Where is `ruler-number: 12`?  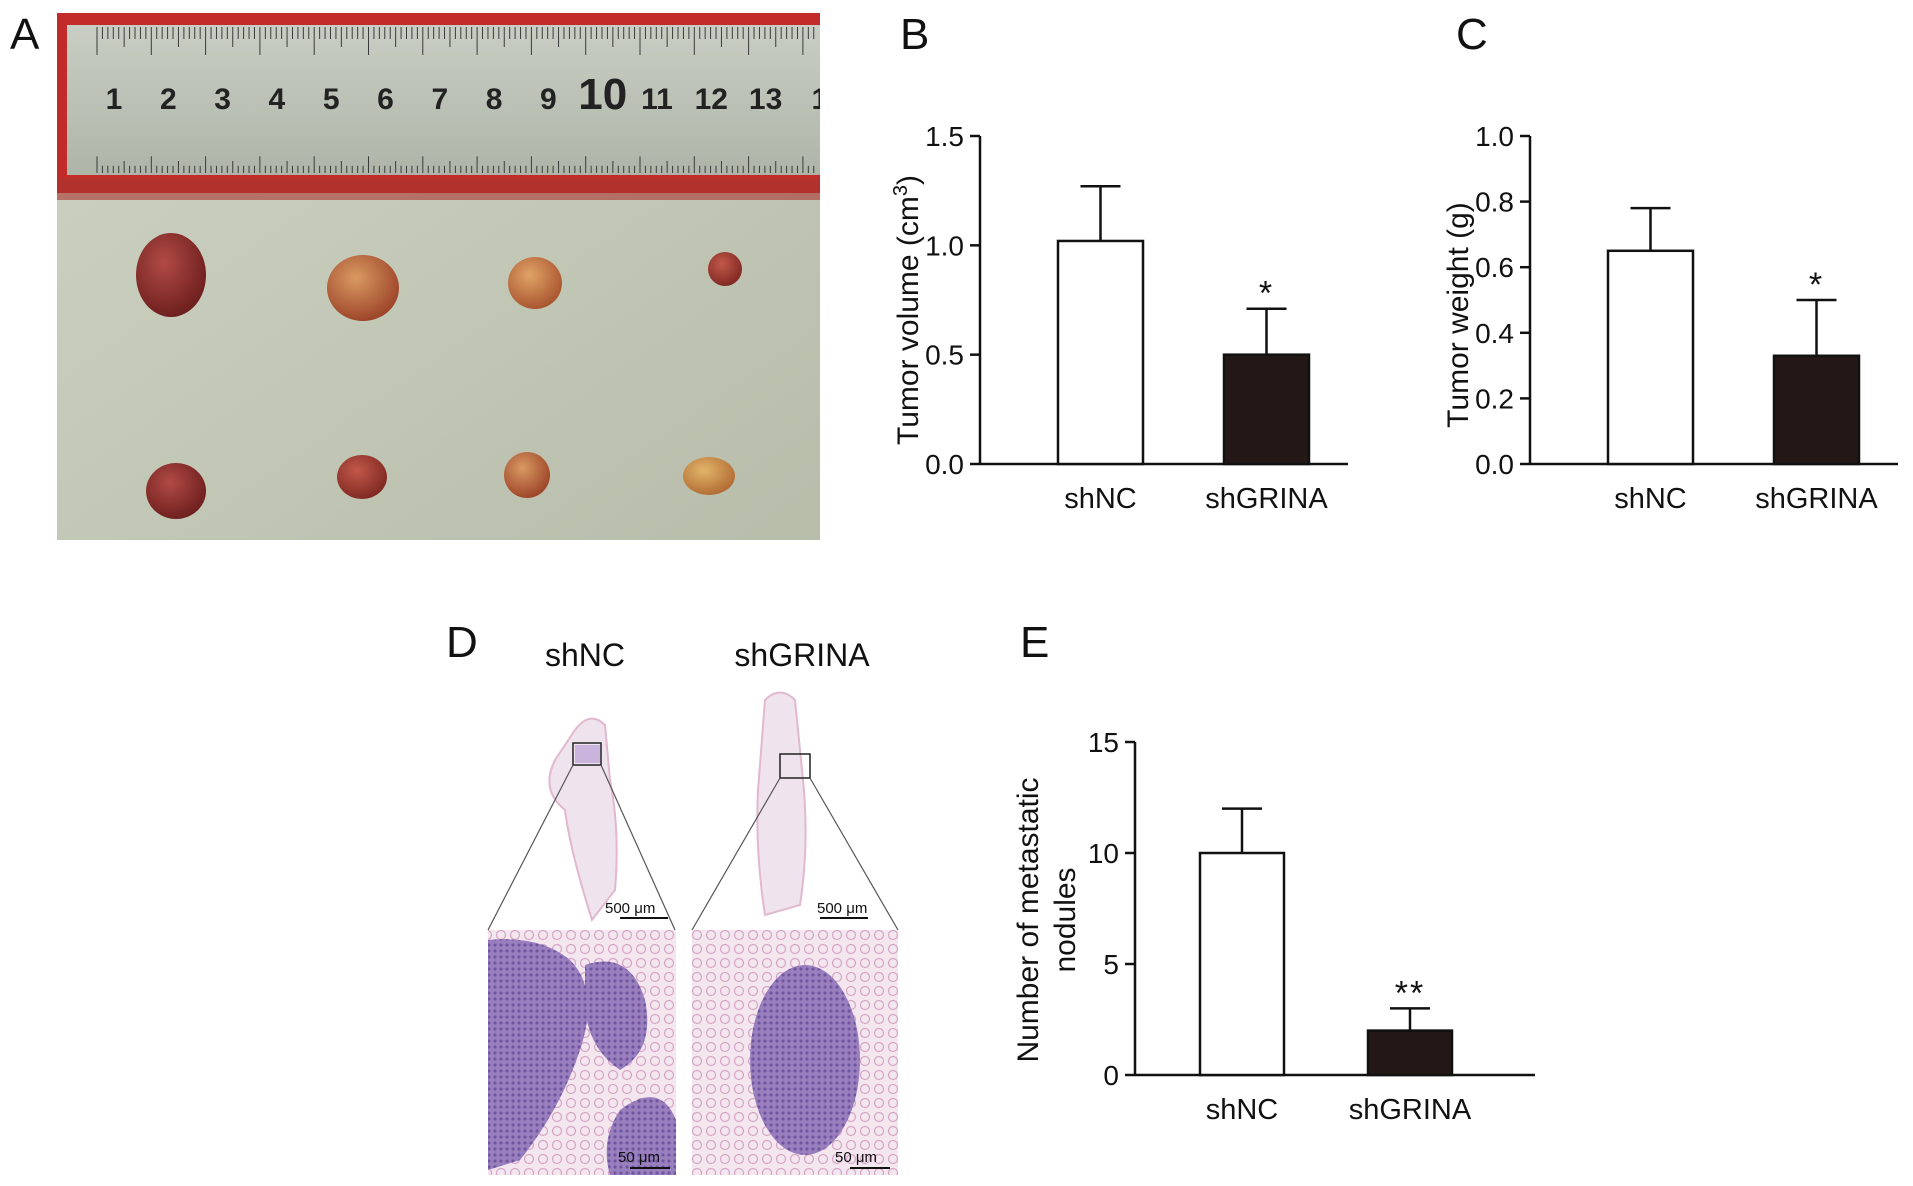
ruler-number: 12 is located at coordinates (711, 99).